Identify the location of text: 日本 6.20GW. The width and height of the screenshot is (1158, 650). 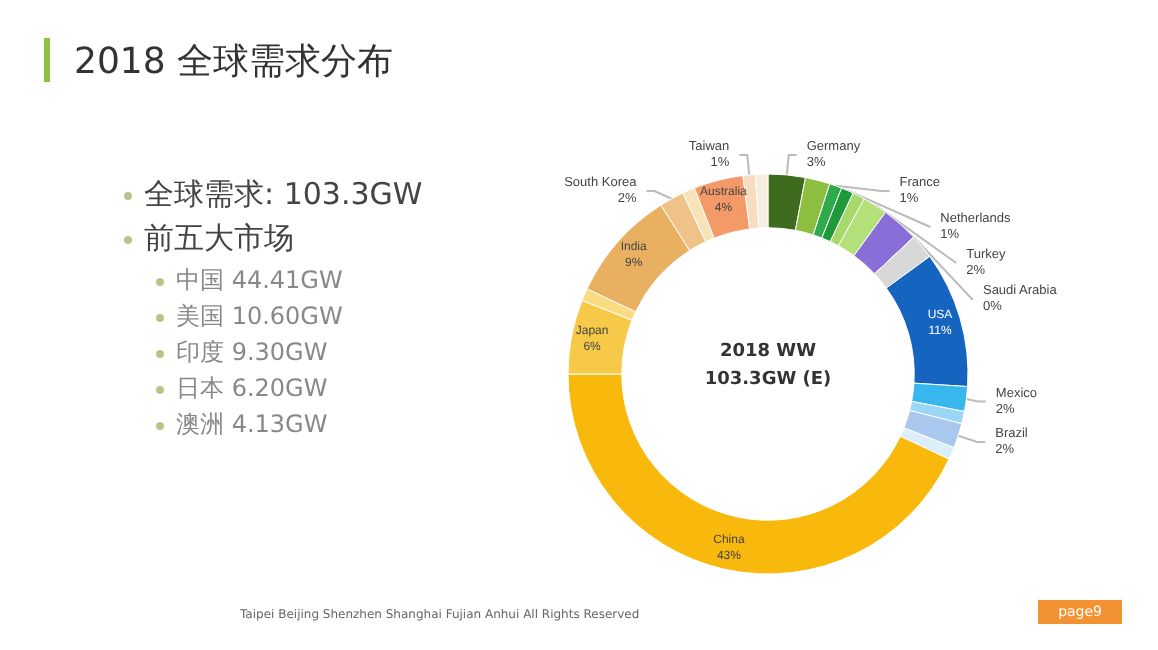
(252, 389).